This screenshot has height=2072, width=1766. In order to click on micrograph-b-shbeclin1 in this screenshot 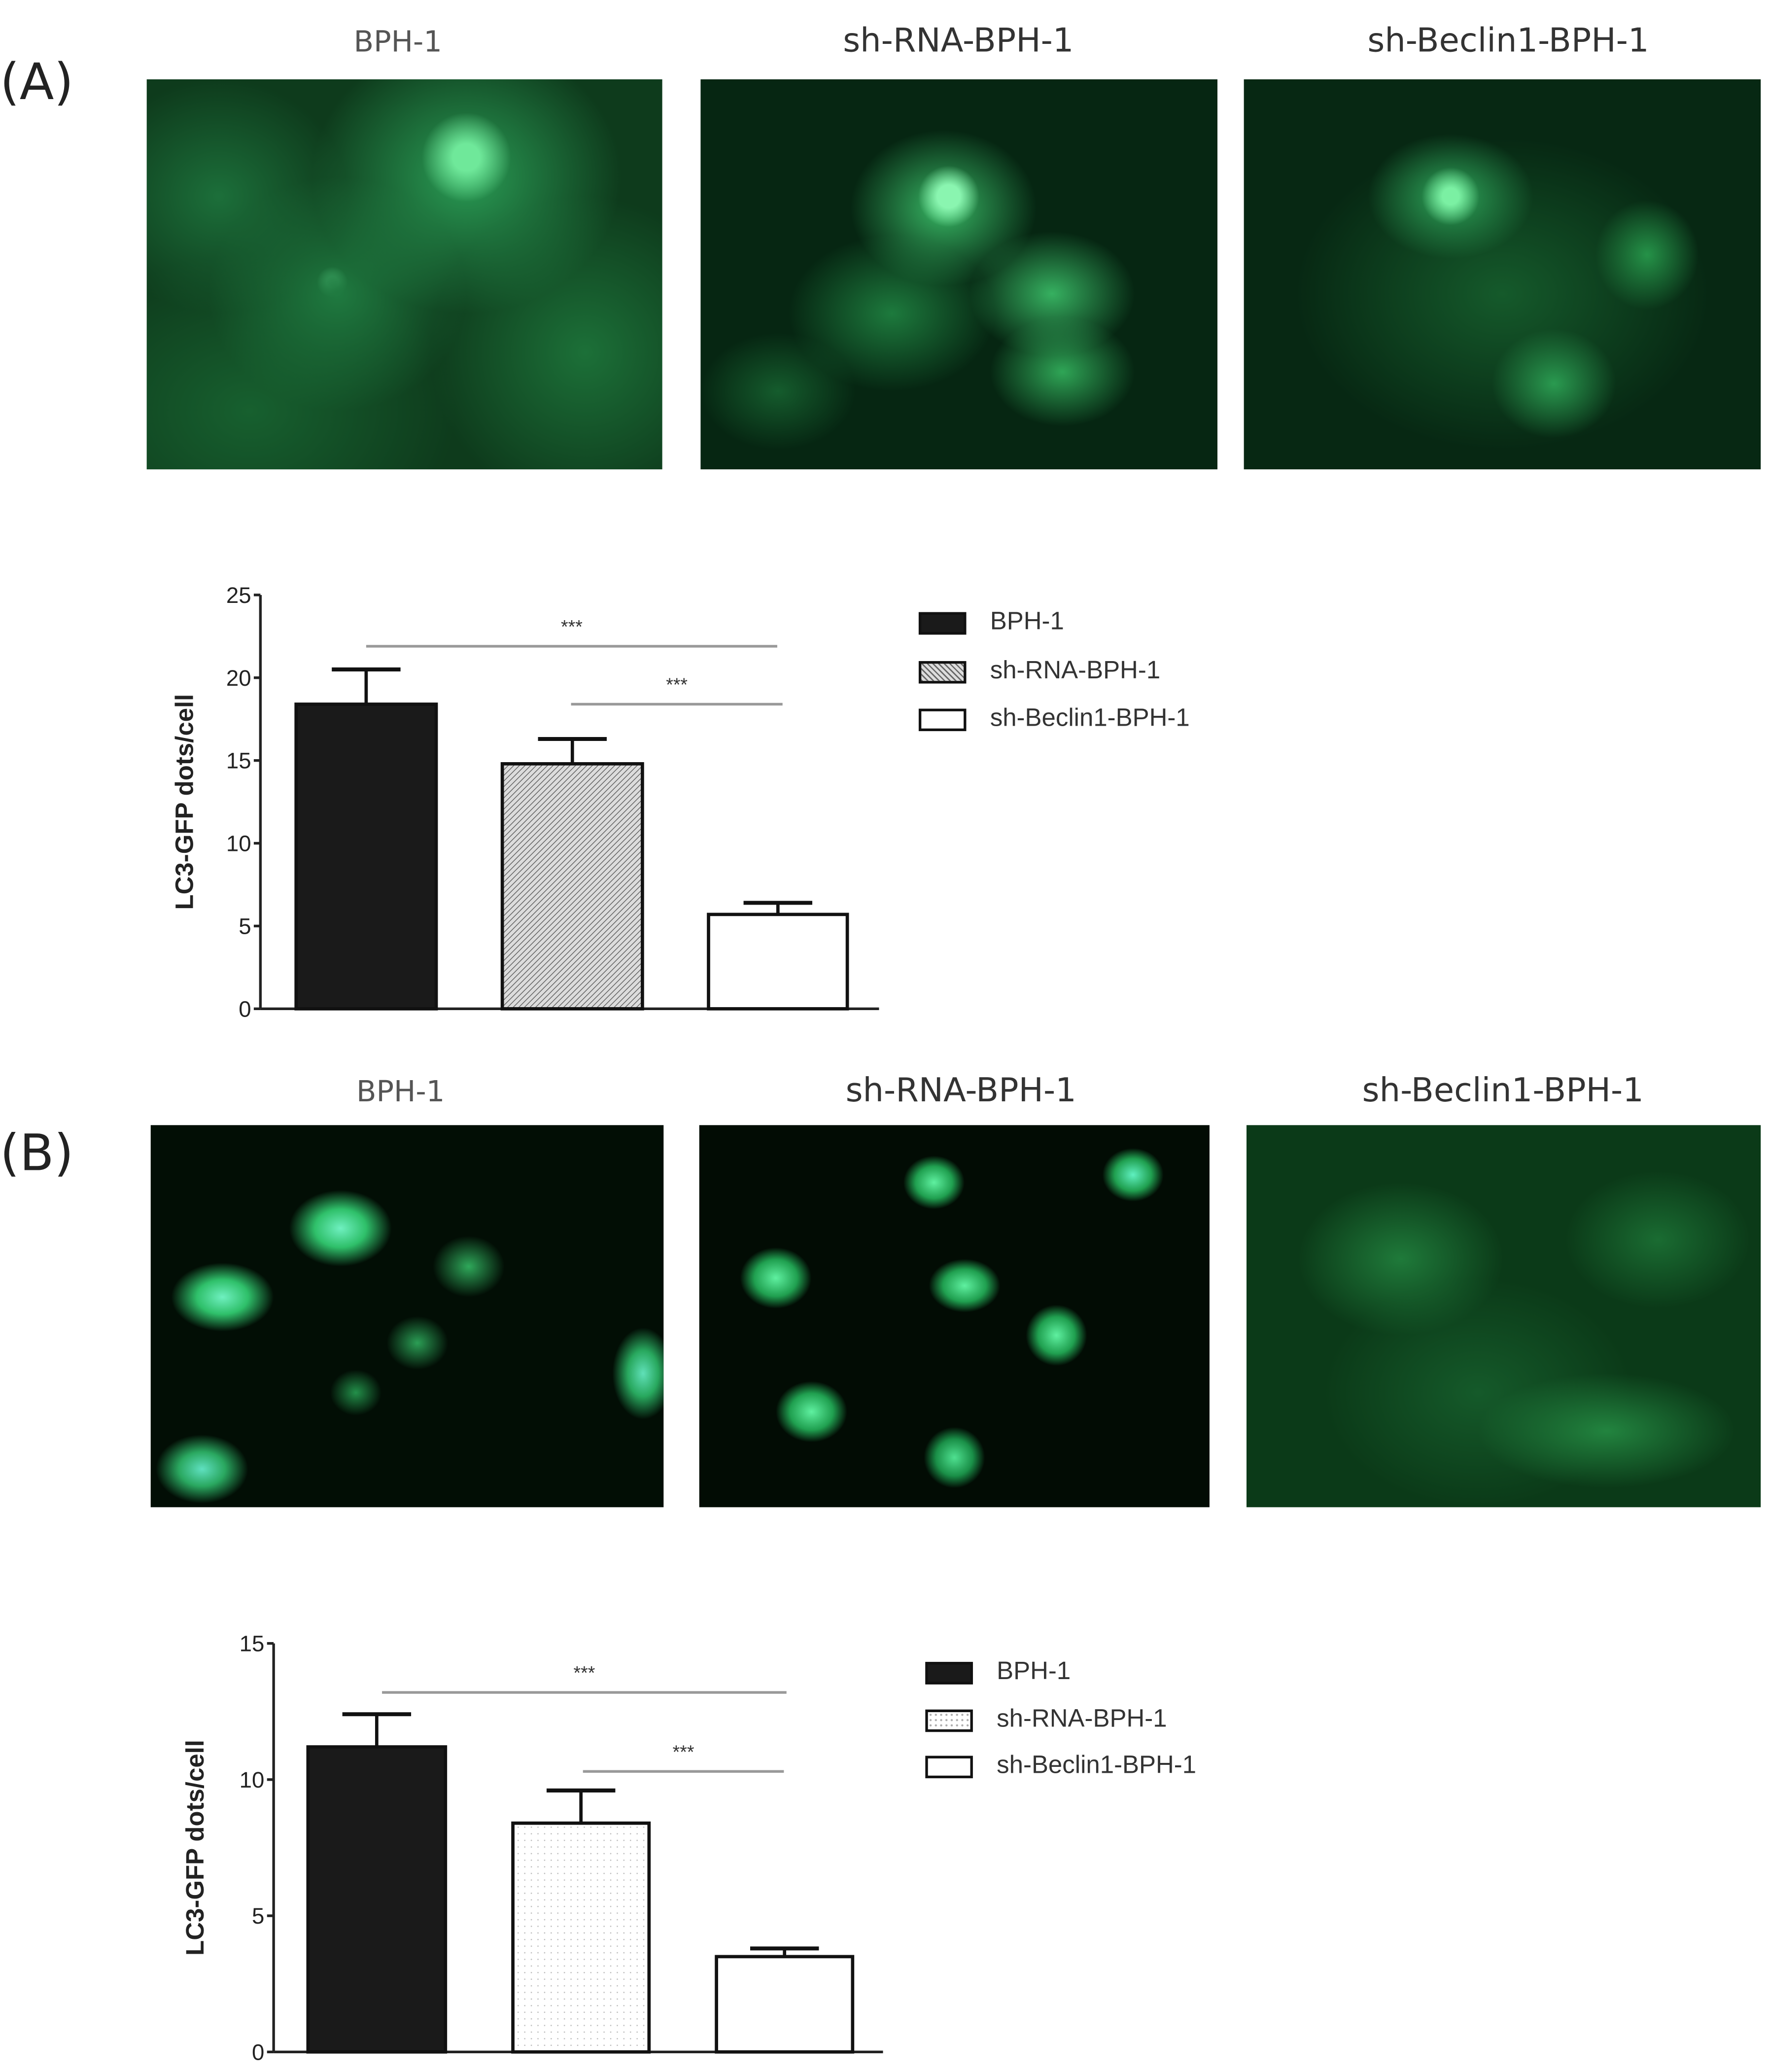, I will do `click(1504, 1317)`.